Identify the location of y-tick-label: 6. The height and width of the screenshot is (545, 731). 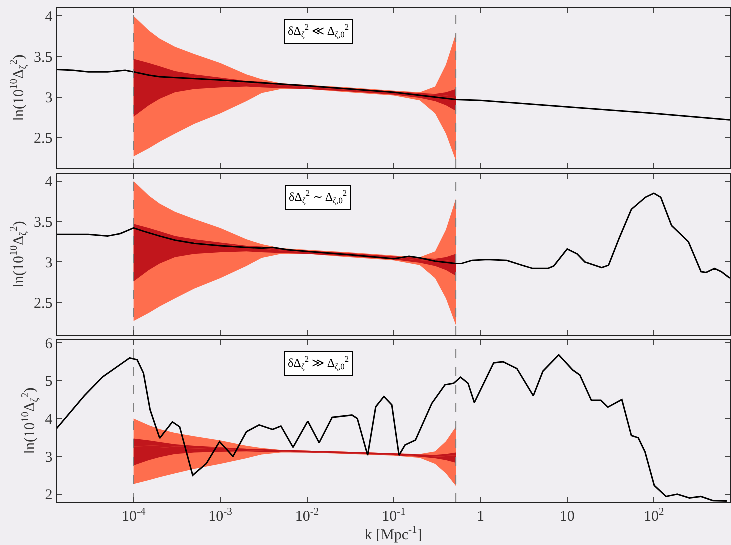
(49, 344).